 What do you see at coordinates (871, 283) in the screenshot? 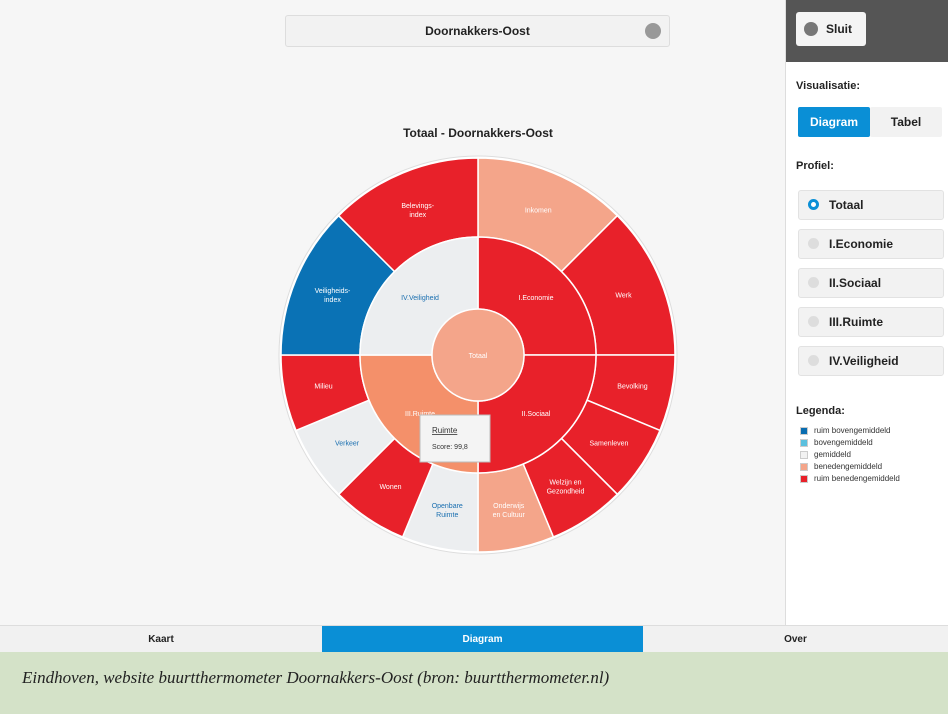
I see `profile-option: II.Sociaal` at bounding box center [871, 283].